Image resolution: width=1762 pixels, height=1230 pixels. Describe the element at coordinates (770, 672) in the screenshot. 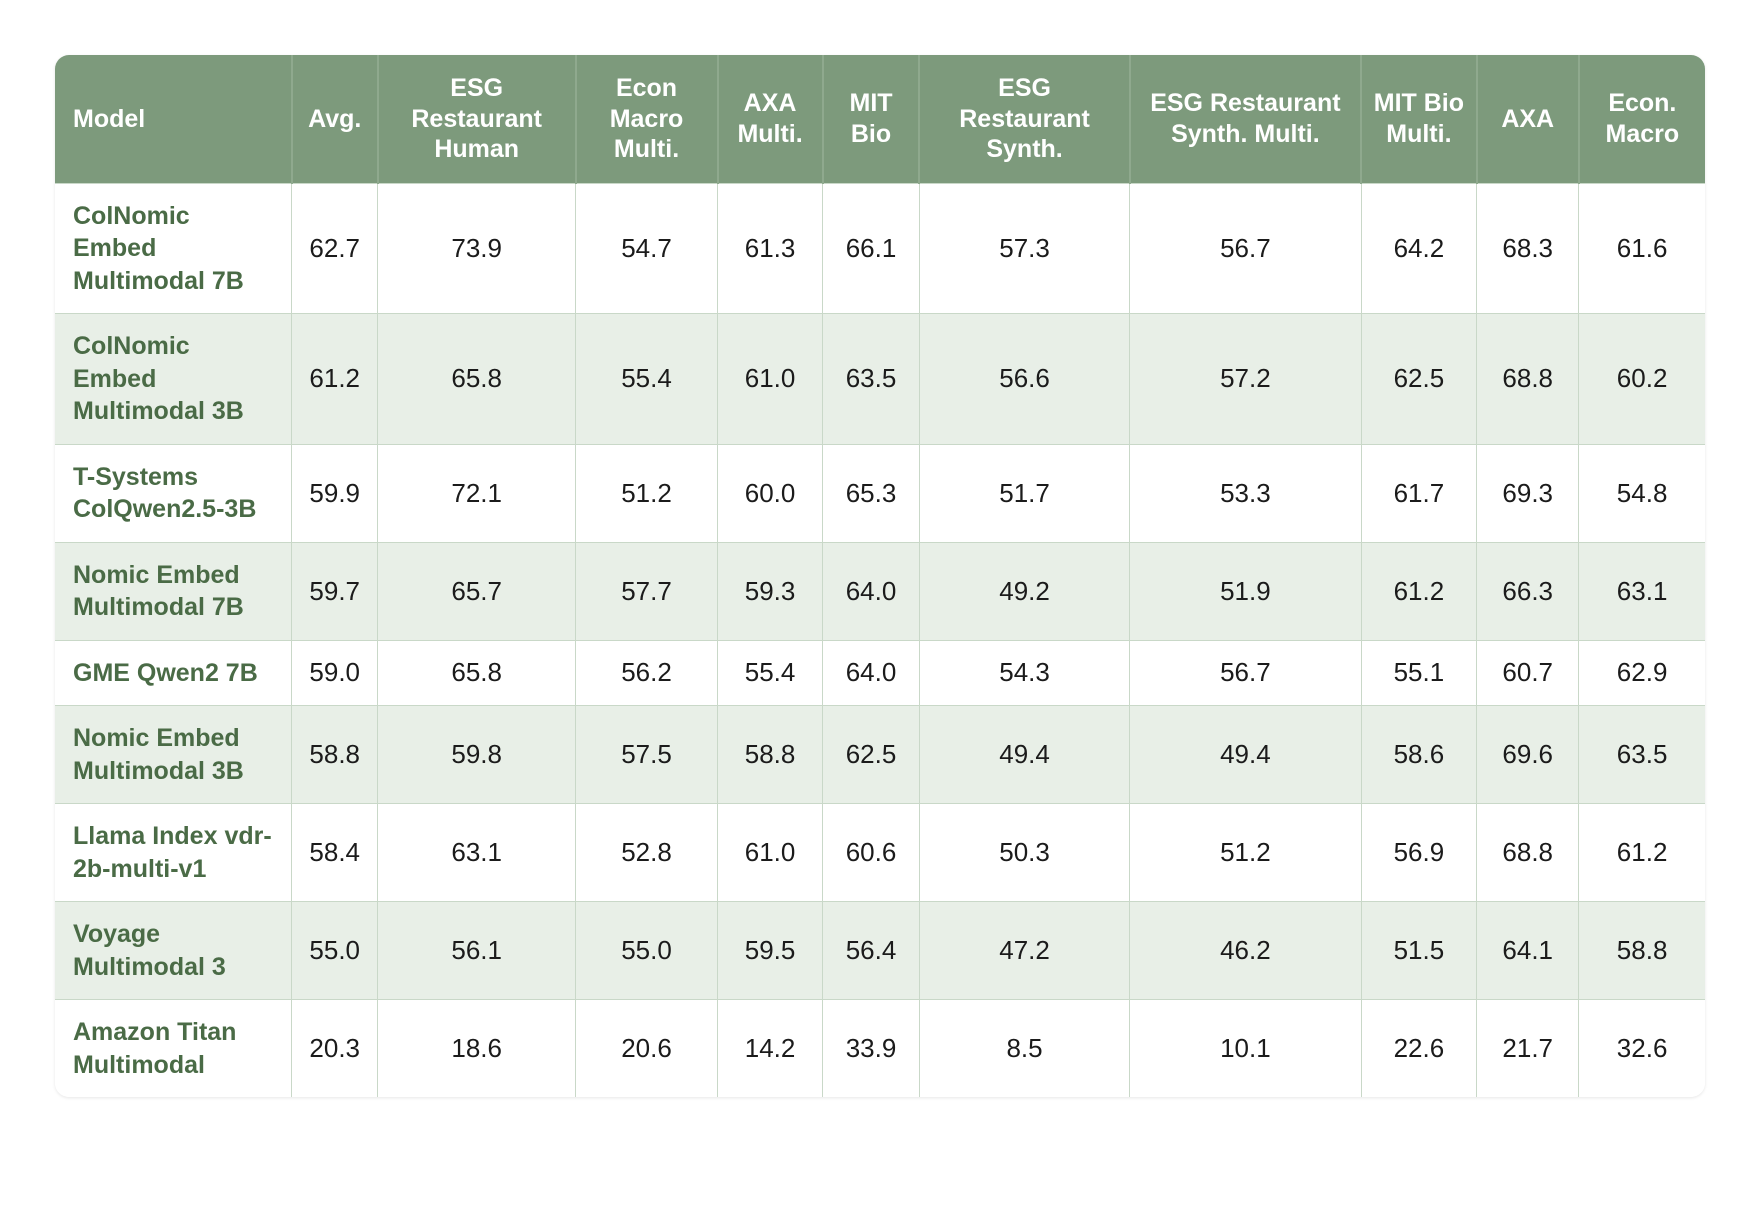

I see `score-cell-axa_multi: 55.4` at that location.